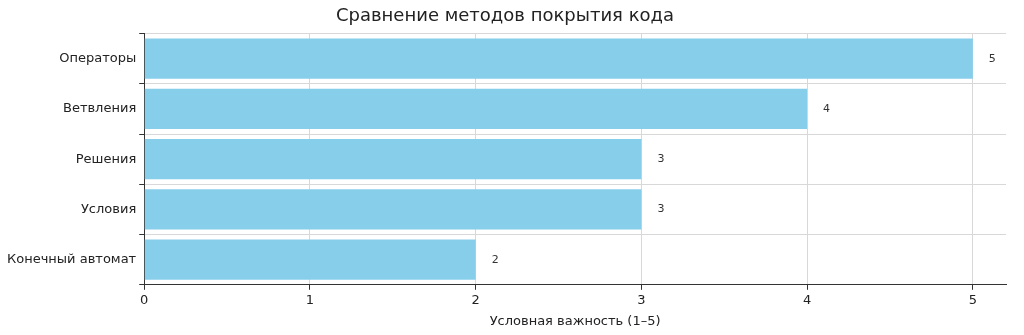 This screenshot has width=1024, height=335. I want to click on y-tick-label: Конечный автомат, so click(71, 259).